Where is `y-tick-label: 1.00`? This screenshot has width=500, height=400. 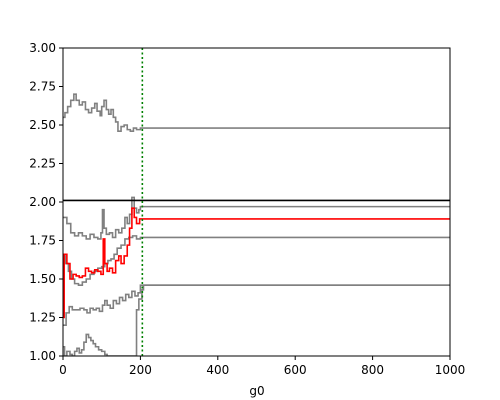 y-tick-label: 1.00 is located at coordinates (42, 356).